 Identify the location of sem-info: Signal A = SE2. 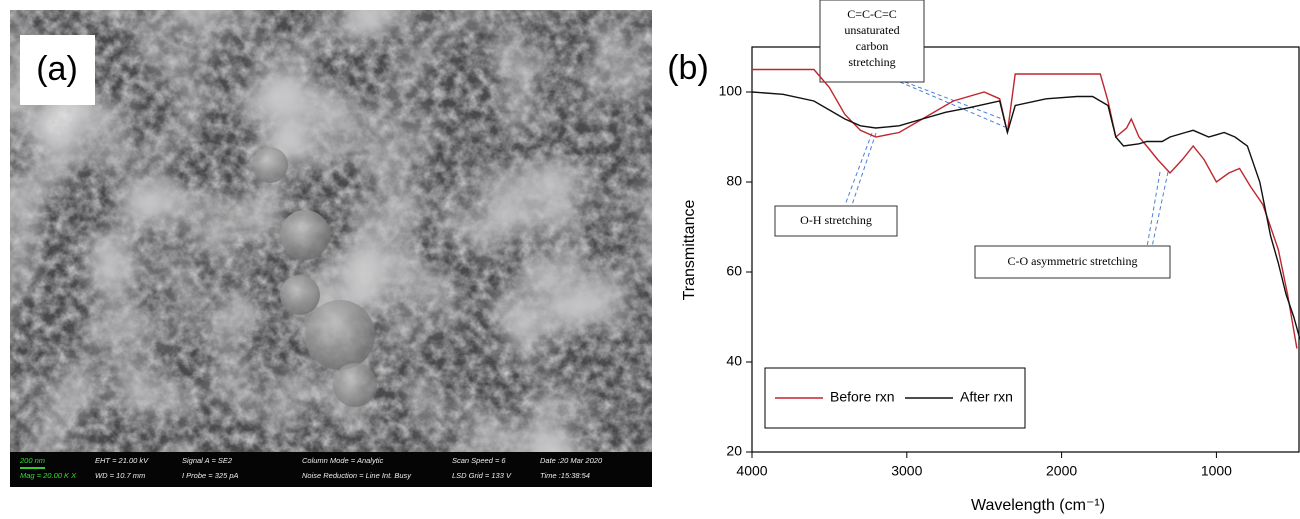
(207, 460).